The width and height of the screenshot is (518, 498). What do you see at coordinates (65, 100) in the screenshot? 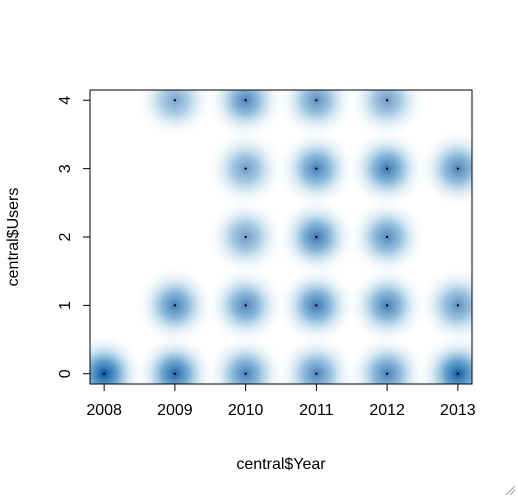
I see `y-tick-label: 4` at bounding box center [65, 100].